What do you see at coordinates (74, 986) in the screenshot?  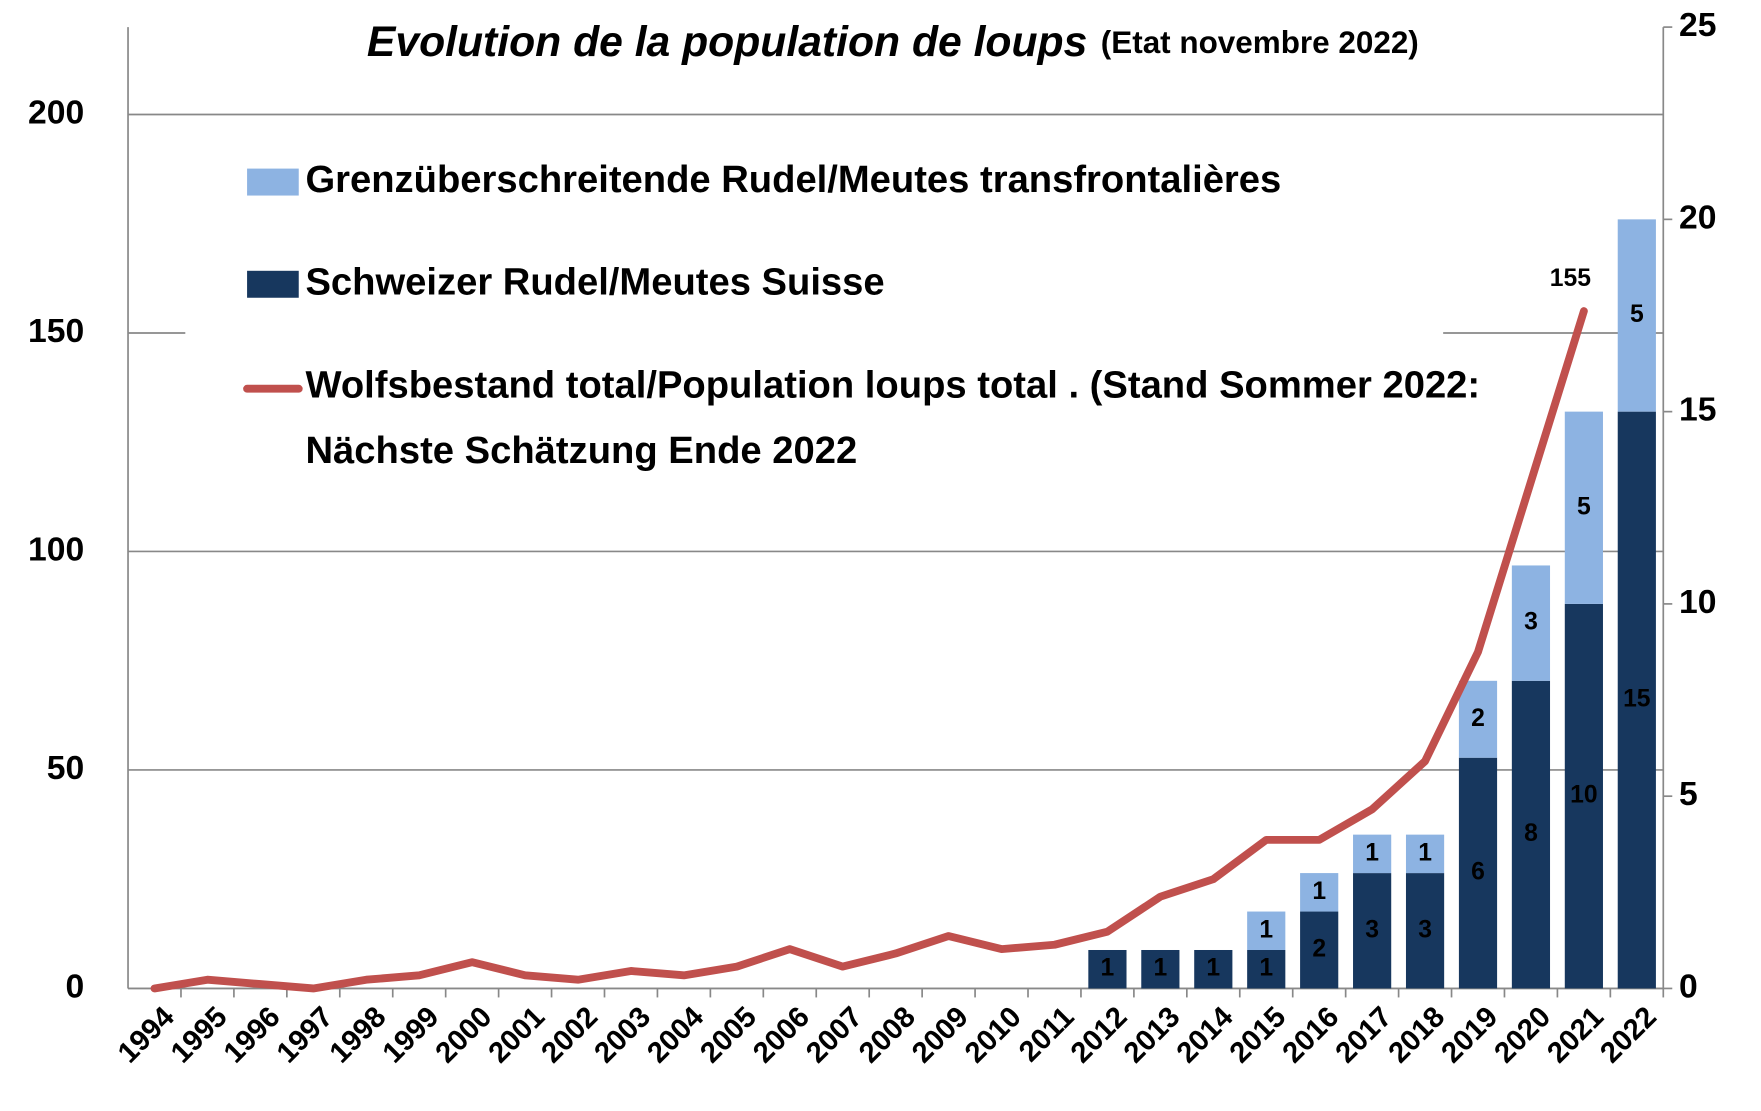 I see `y-tick-label: 0` at bounding box center [74, 986].